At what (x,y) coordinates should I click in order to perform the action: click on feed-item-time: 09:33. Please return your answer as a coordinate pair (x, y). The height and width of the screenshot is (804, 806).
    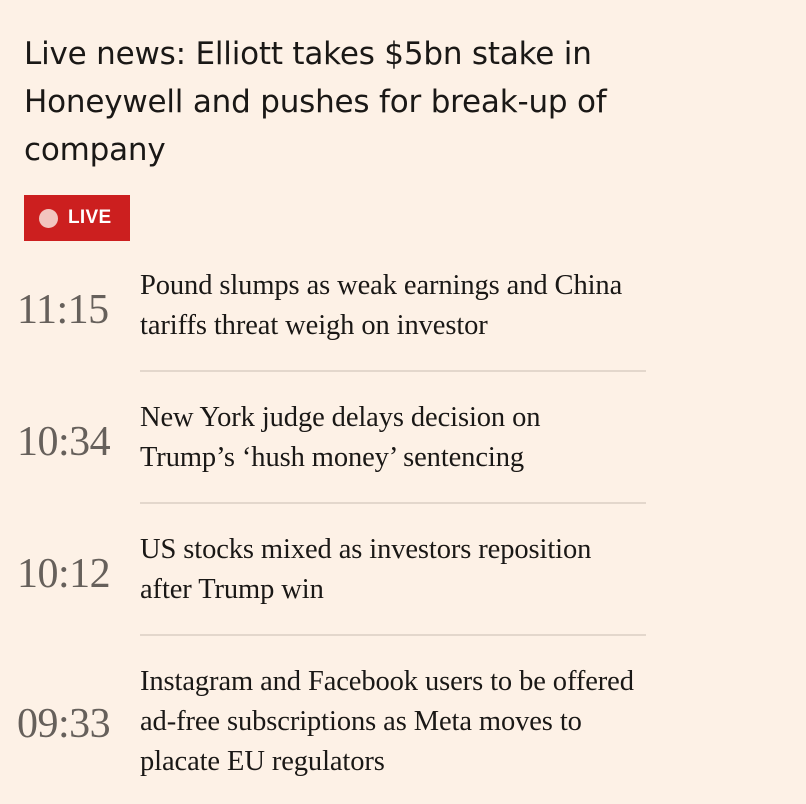
    Looking at the image, I should click on (64, 724).